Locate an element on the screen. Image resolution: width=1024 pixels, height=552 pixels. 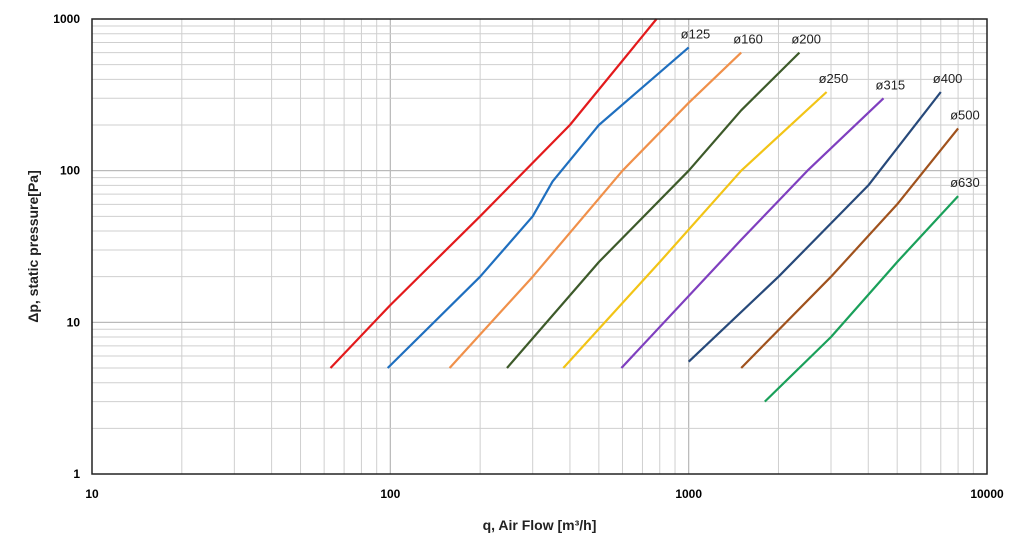
y-tick-label: 10 is located at coordinates (74, 322).